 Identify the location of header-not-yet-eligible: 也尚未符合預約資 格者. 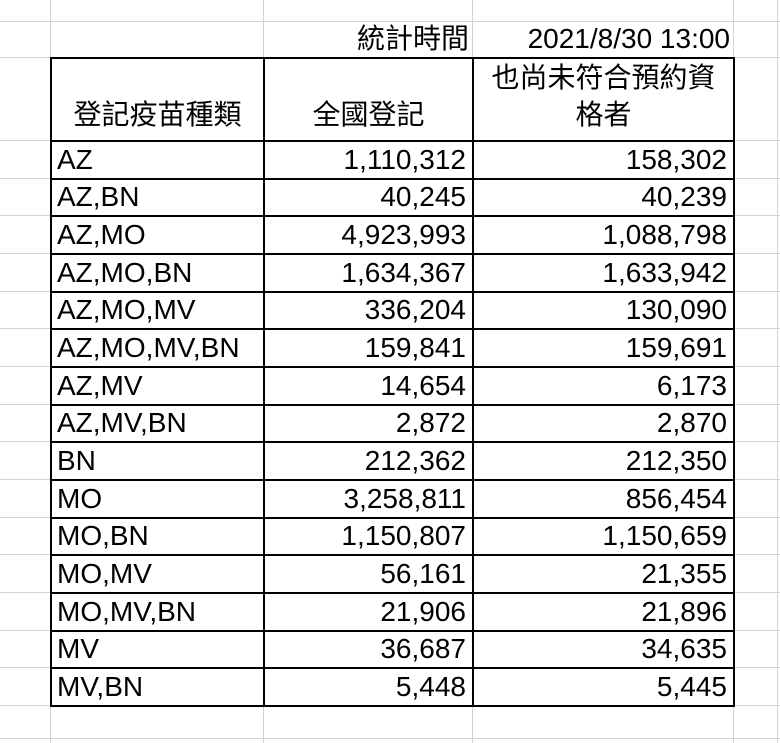
(603, 99).